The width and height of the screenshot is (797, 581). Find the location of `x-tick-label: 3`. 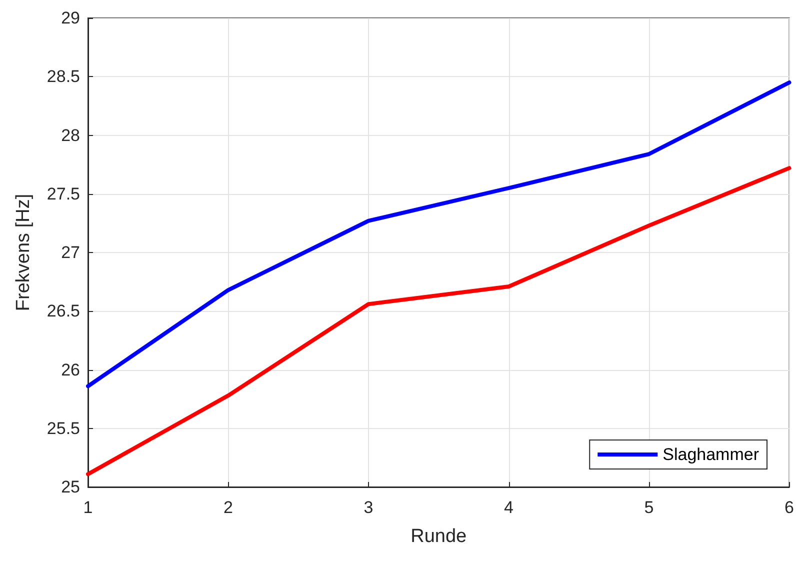

x-tick-label: 3 is located at coordinates (369, 507).